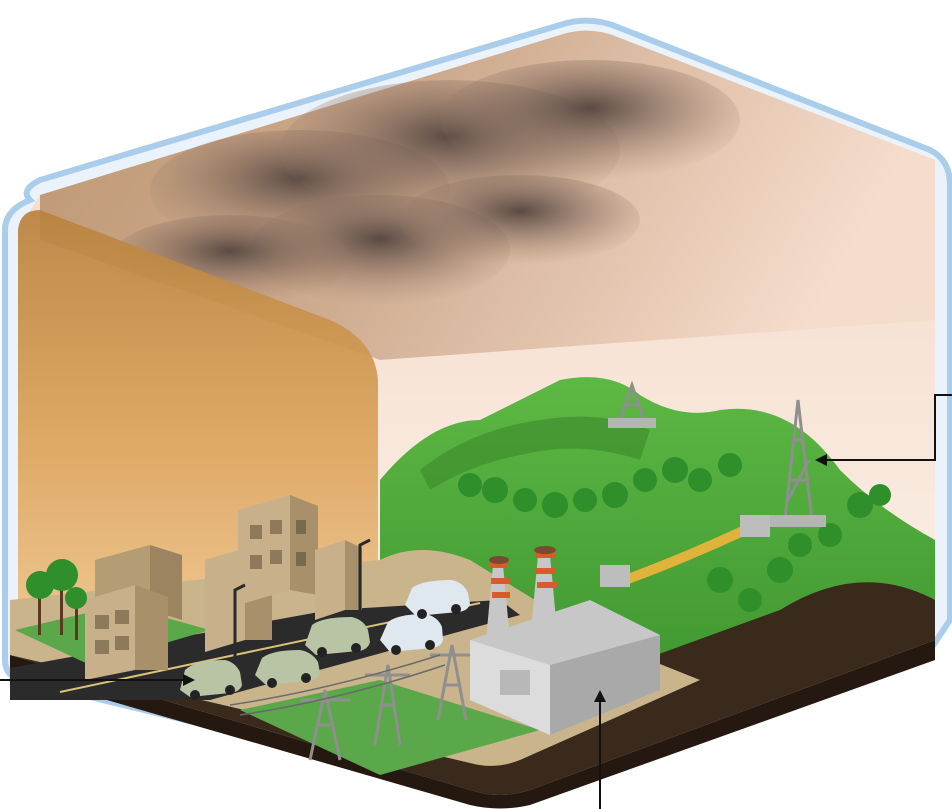 Image resolution: width=952 pixels, height=809 pixels. Describe the element at coordinates (600, 749) in the screenshot. I see `callout-power-plant` at that location.